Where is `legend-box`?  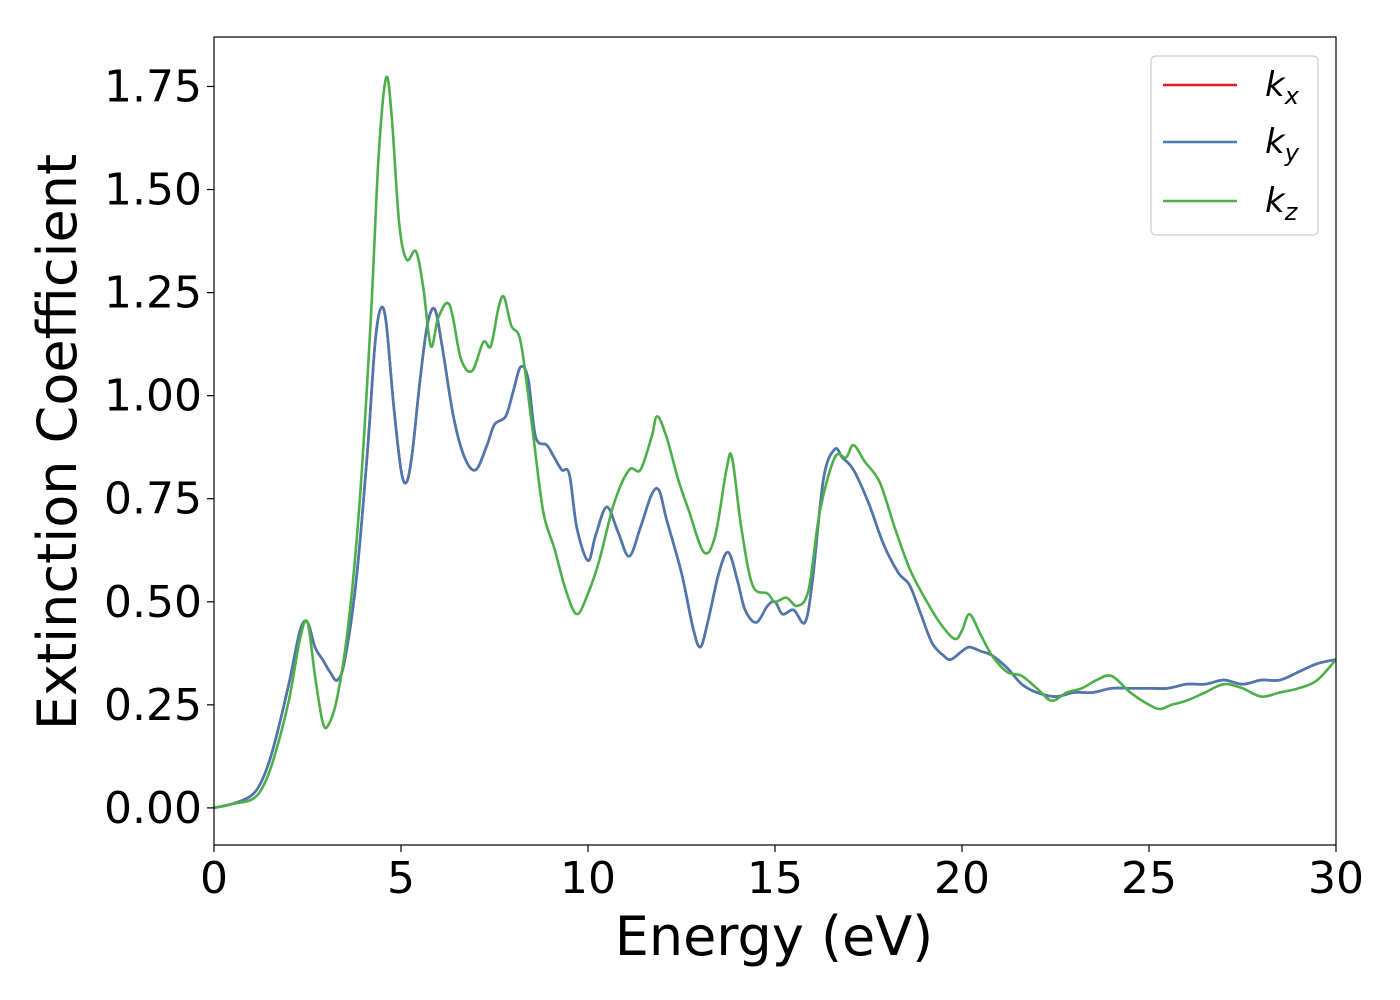
legend-box is located at coordinates (1234, 145).